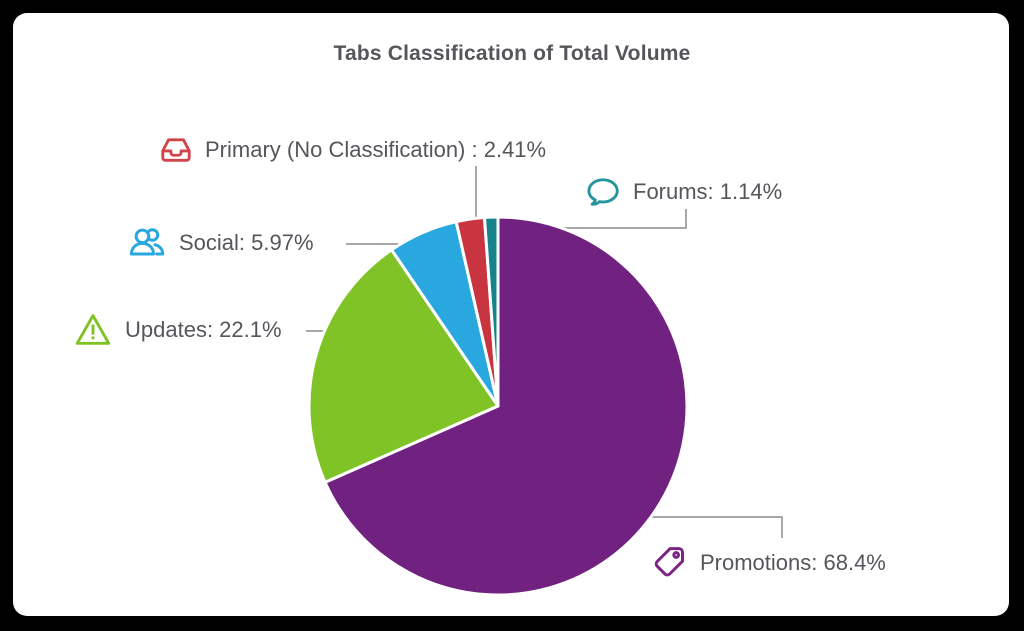 This screenshot has height=631, width=1024. I want to click on legend-item-promotions: Promotions: 68.4%, so click(767, 563).